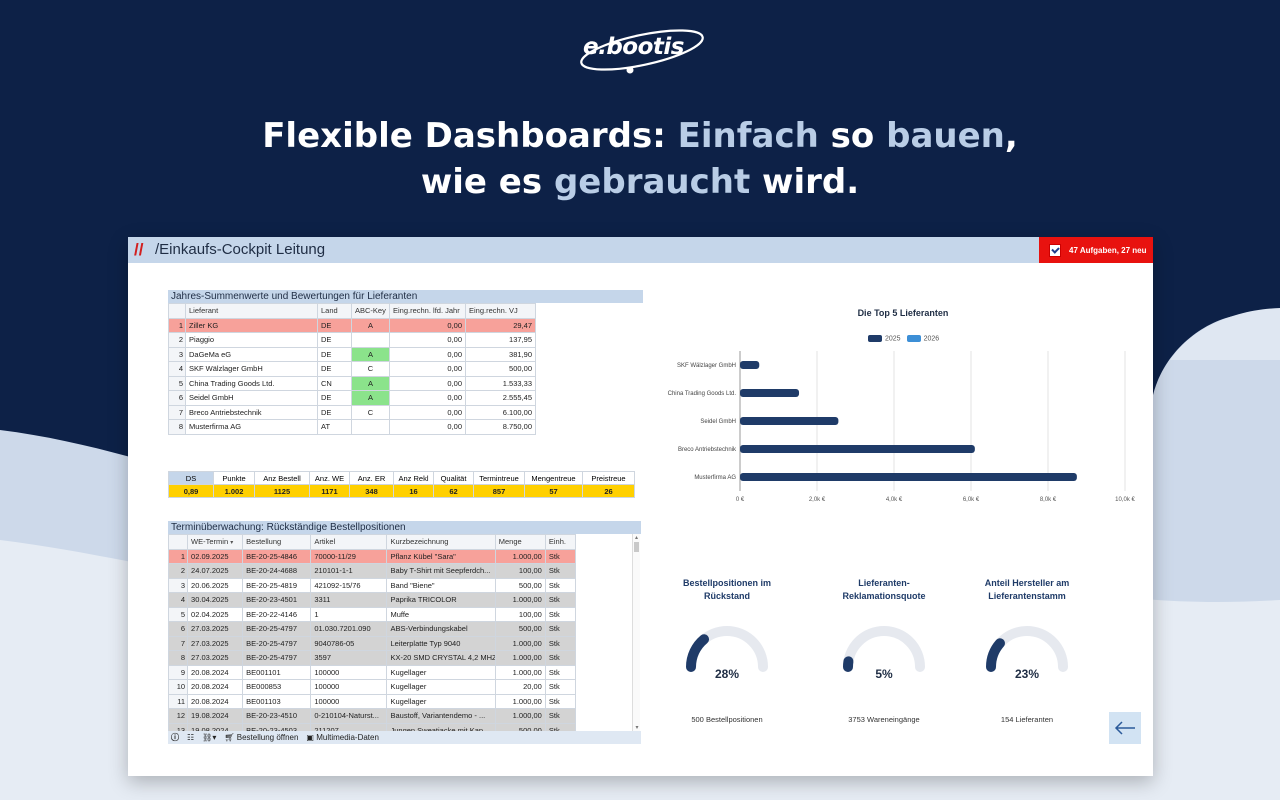 This screenshot has height=800, width=1280. Describe the element at coordinates (884, 719) in the screenshot. I see `gauge-caption: 3753 Wareneingänge` at that location.